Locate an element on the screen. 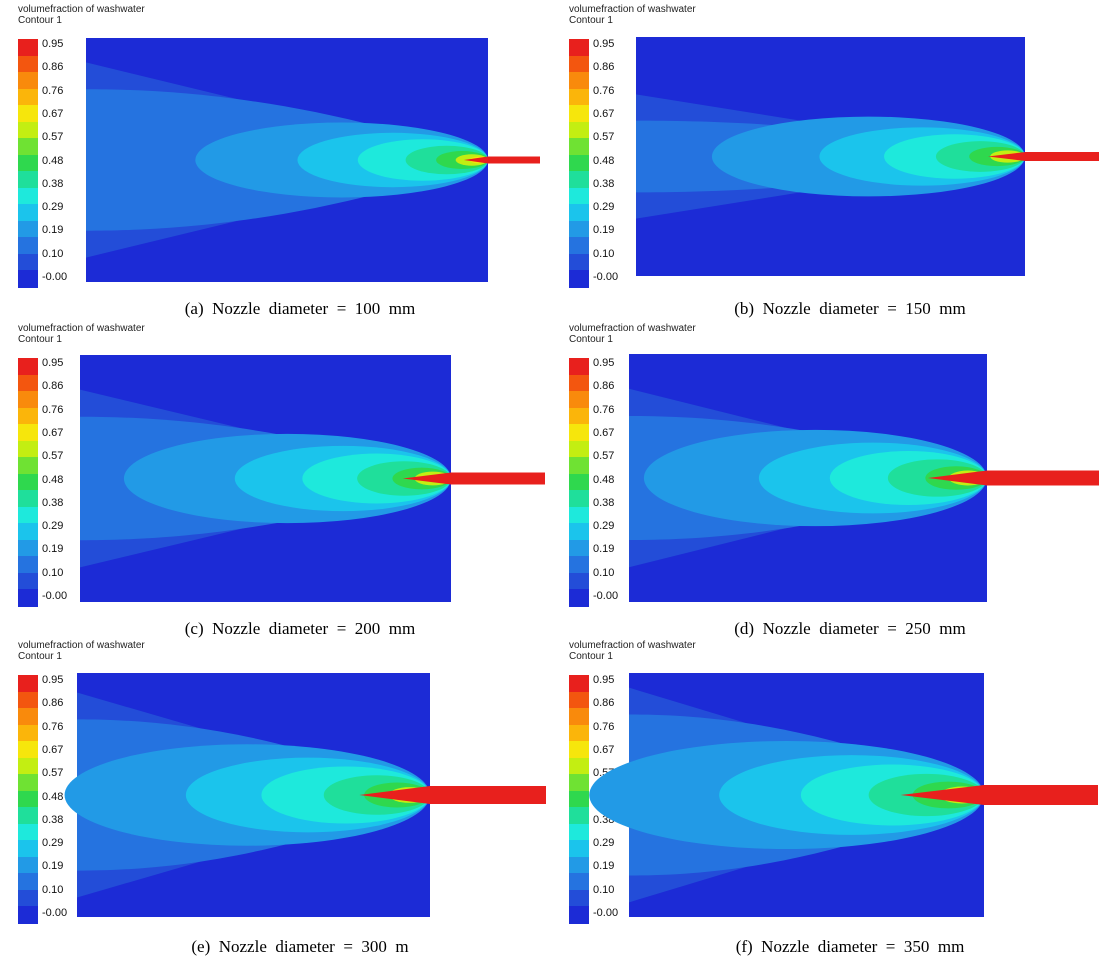 The width and height of the screenshot is (1112, 962). panel-caption: (f) Nozzle diameter = 350 mm is located at coordinates (850, 946).